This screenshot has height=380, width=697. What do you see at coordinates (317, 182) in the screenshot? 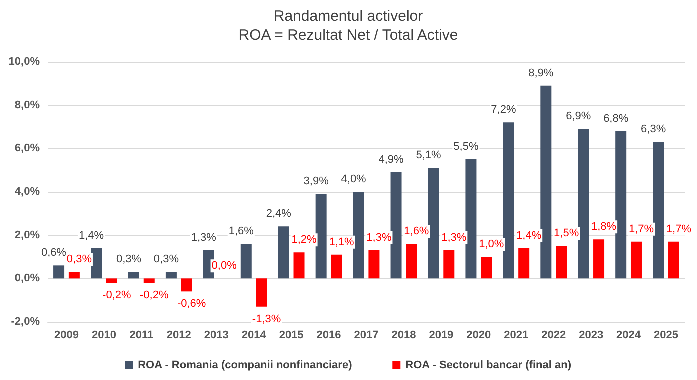
I see `data-label: 3,9%` at bounding box center [317, 182].